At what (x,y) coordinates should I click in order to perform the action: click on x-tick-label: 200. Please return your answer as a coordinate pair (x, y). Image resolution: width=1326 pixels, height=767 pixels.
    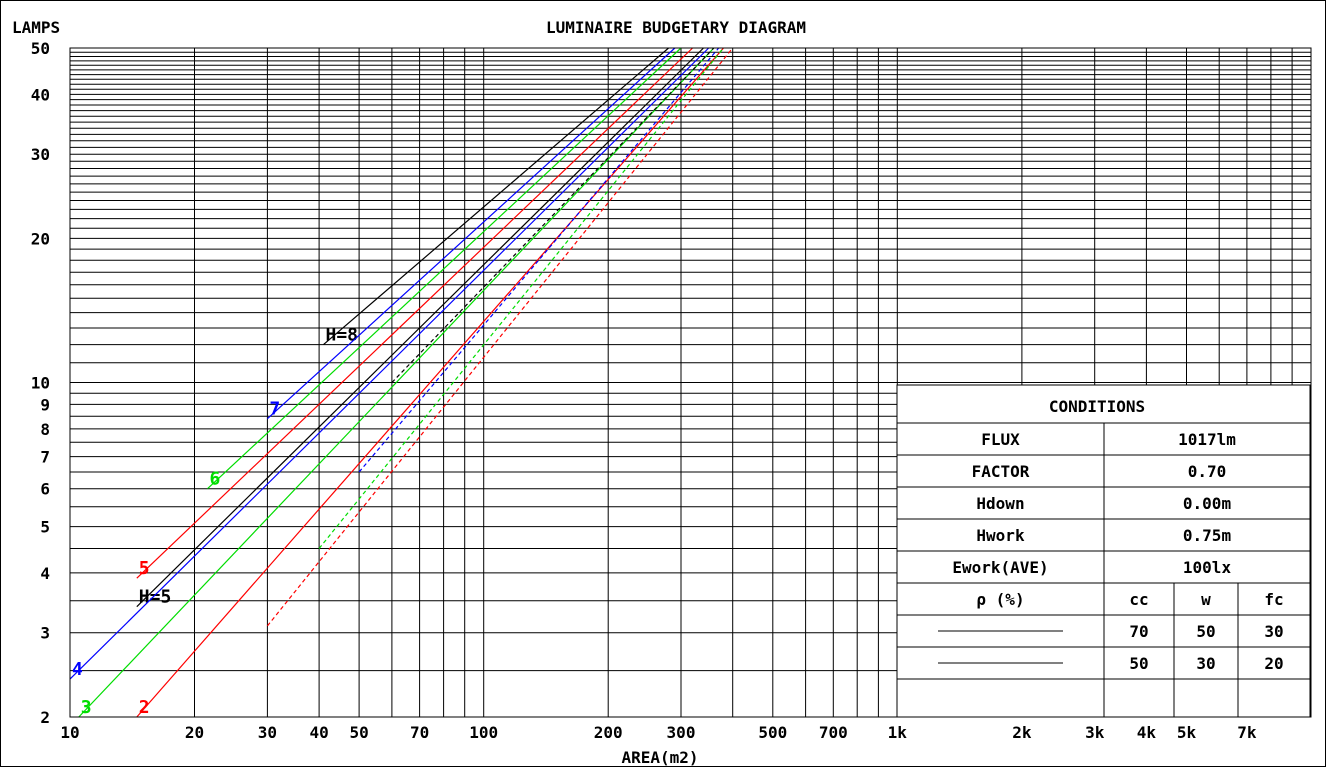
    Looking at the image, I should click on (608, 732).